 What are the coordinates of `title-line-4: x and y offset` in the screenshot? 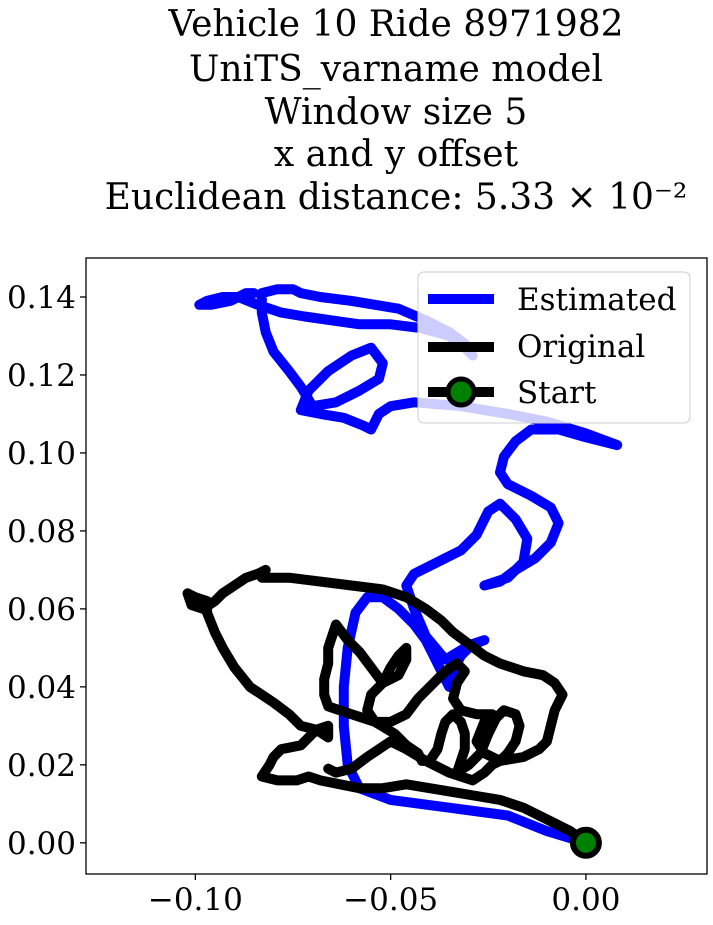 It's located at (396, 154).